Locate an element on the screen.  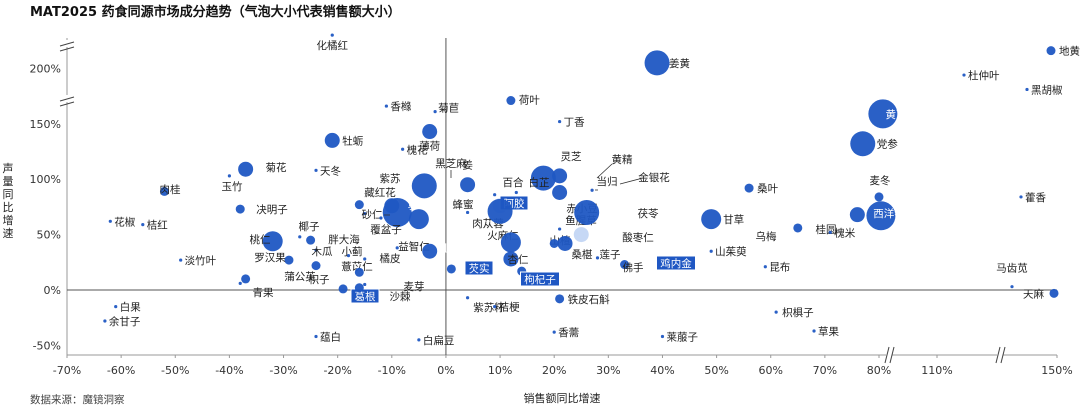
bubble-label: 白果 is located at coordinates (130, 307).